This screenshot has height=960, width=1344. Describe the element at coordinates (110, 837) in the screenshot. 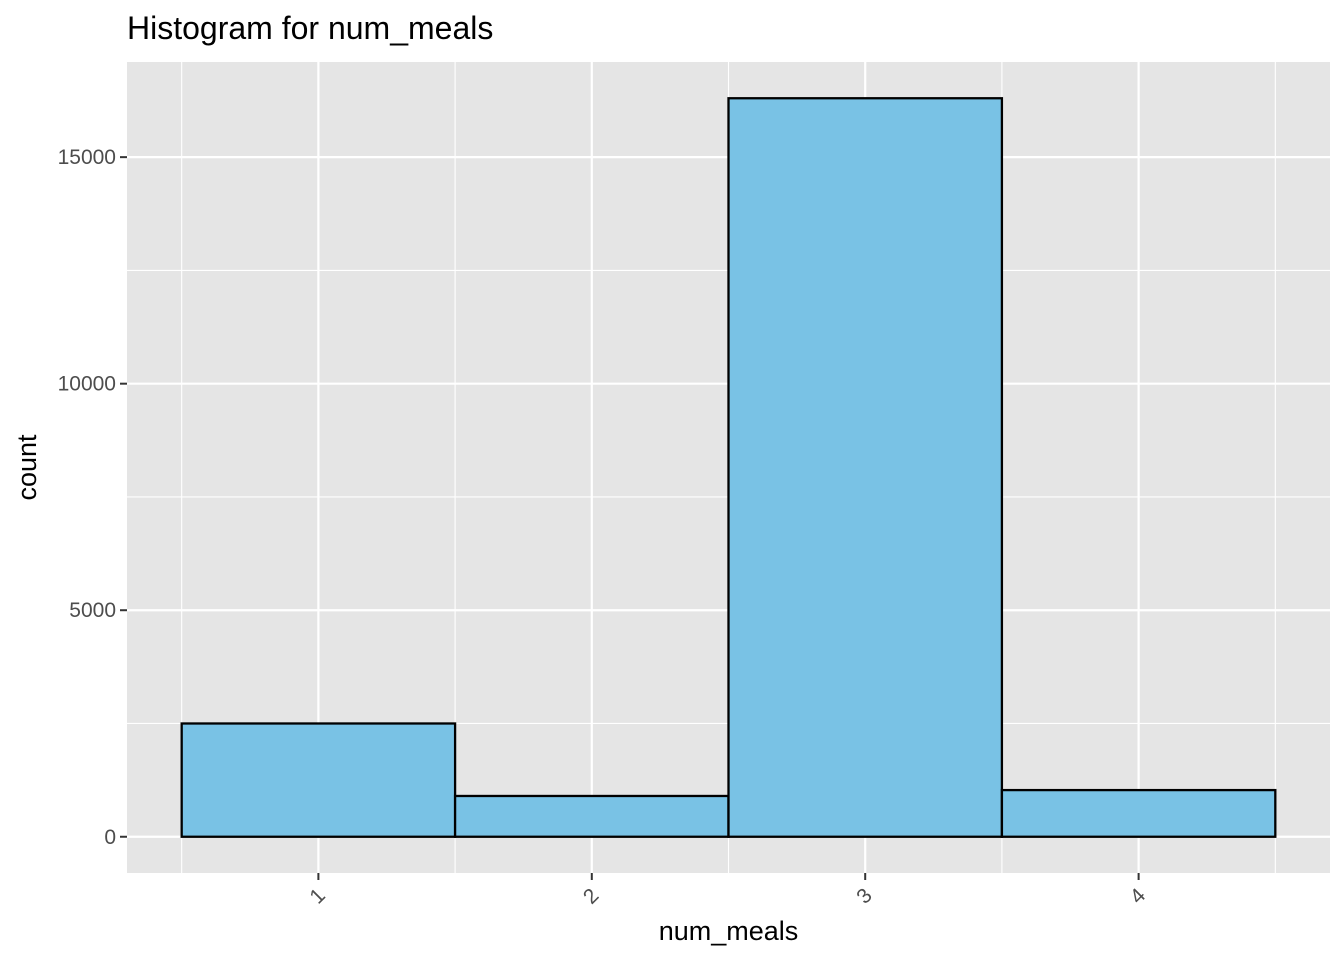

I see `y-tick-label: 0` at that location.